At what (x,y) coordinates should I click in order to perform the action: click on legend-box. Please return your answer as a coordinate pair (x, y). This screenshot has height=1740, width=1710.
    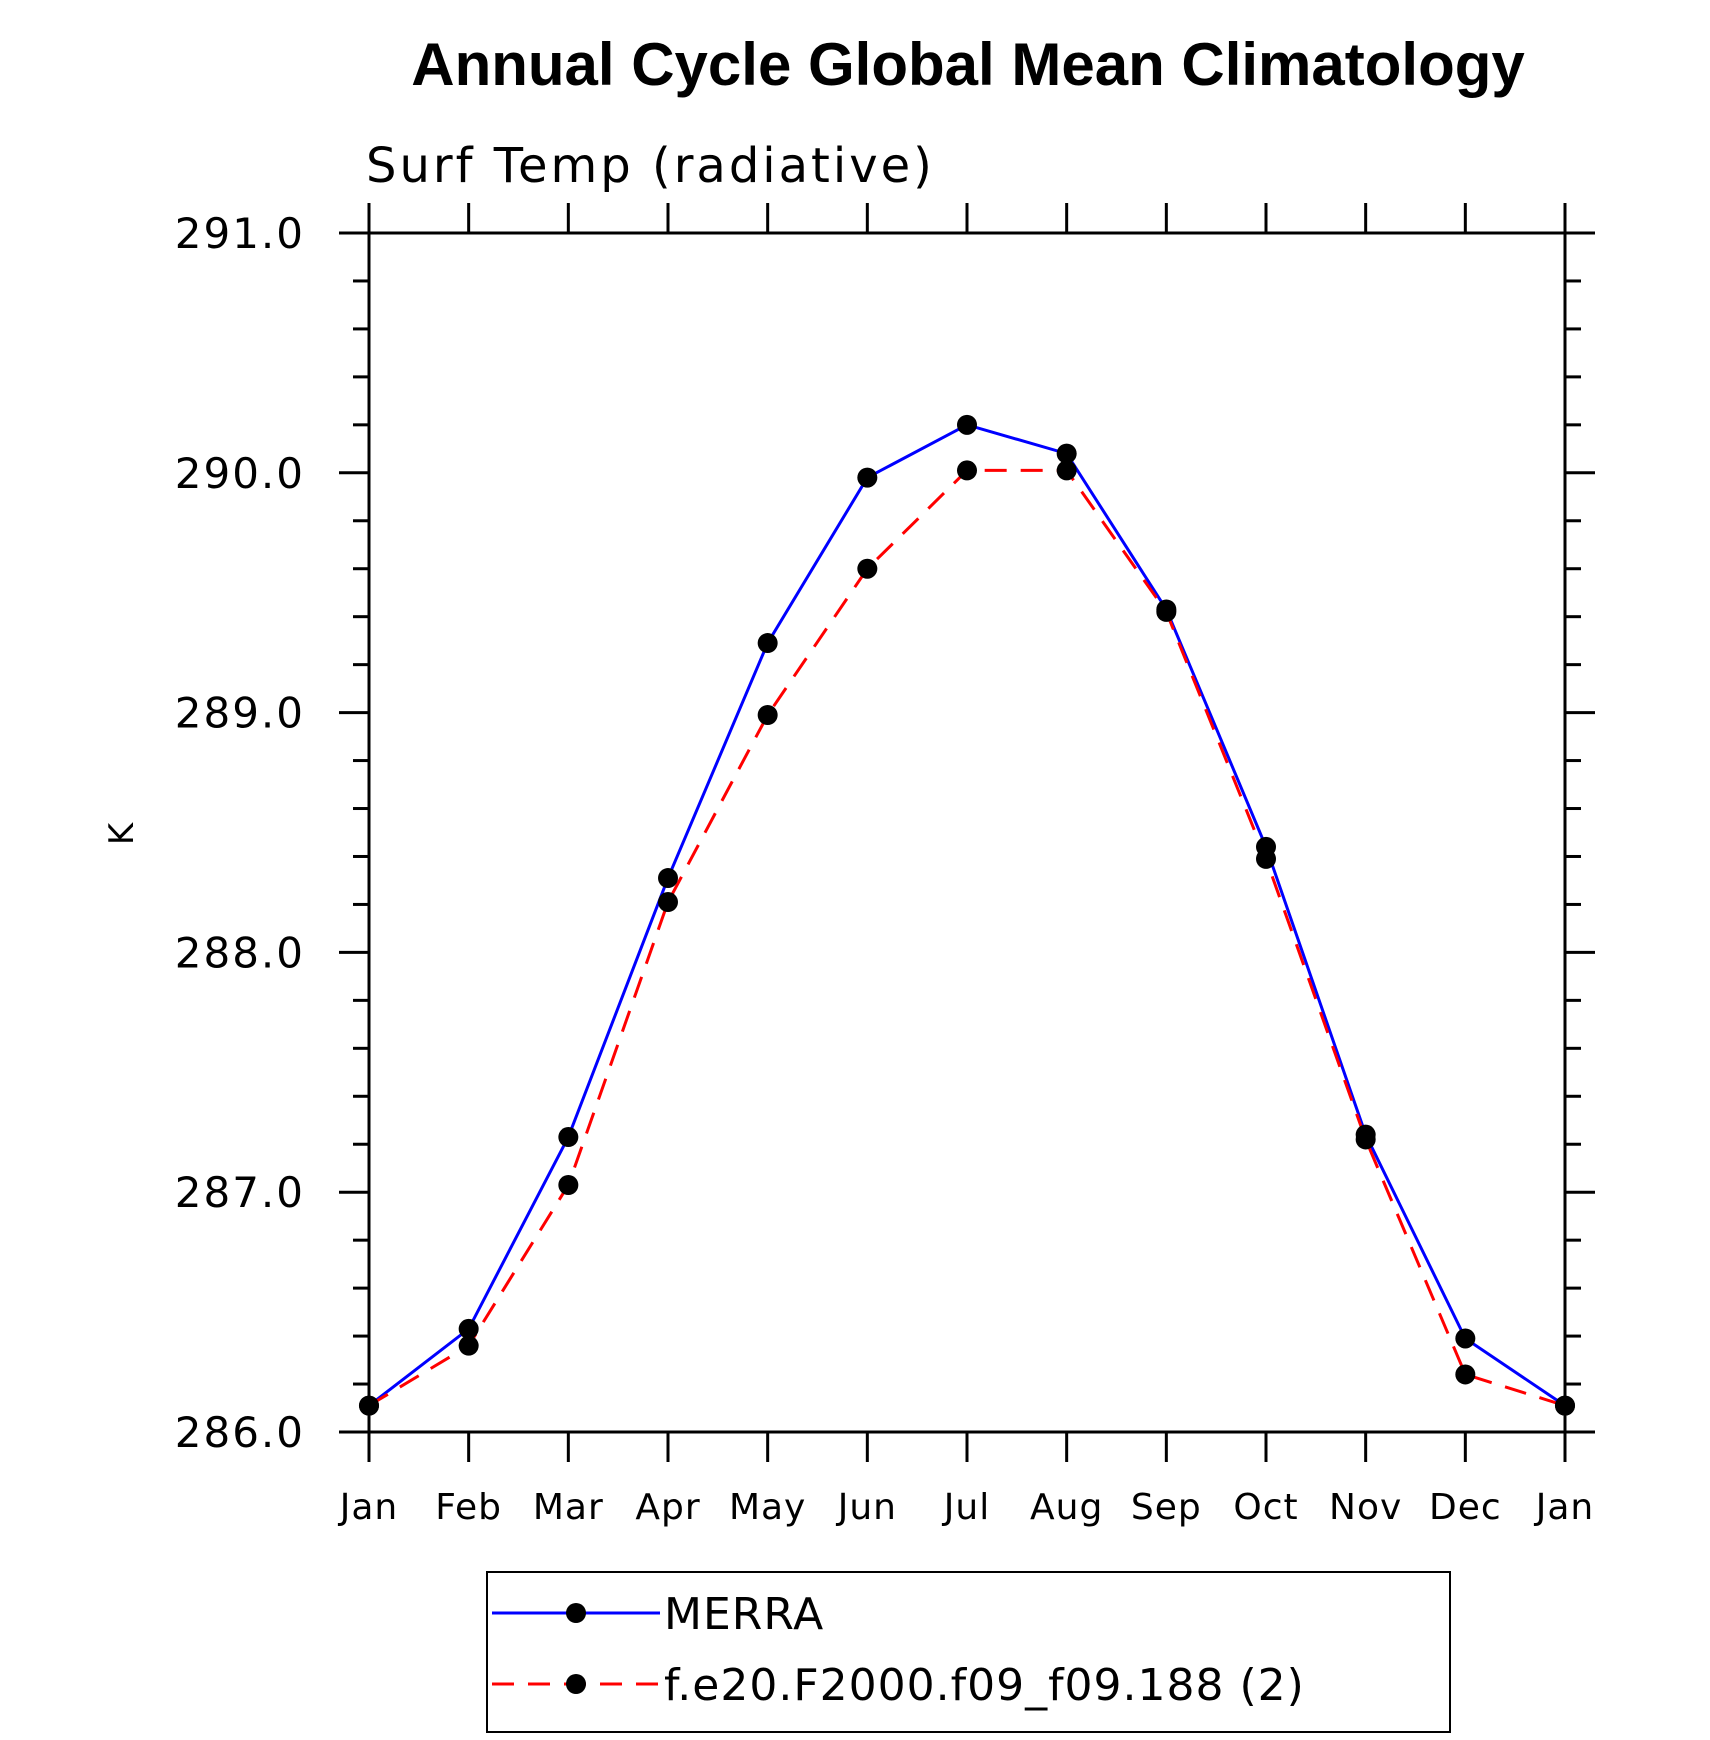
    Looking at the image, I should click on (968, 1652).